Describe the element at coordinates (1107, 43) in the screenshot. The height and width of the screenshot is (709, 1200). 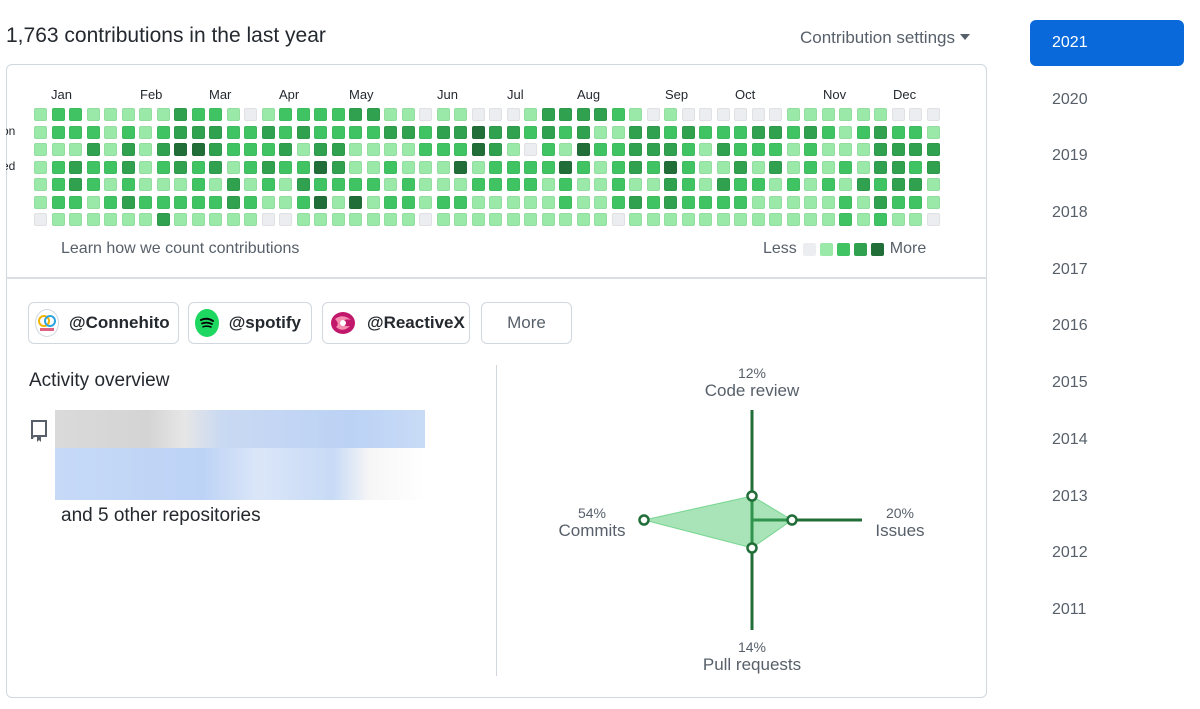
I see `year-link-2021: 2021` at that location.